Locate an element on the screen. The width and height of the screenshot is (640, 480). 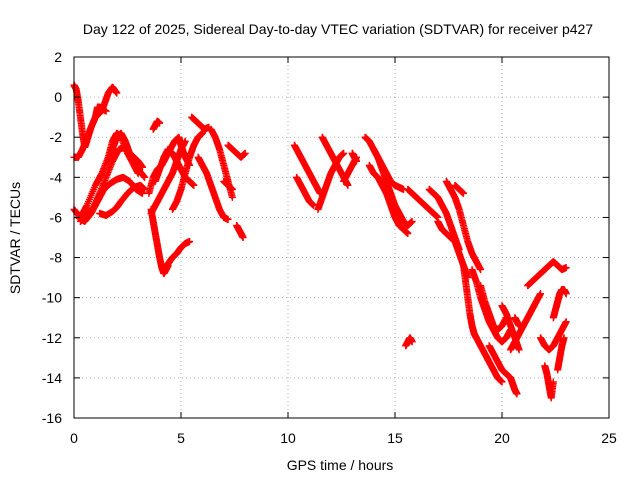
y-tick-label: 2 is located at coordinates (58, 57).